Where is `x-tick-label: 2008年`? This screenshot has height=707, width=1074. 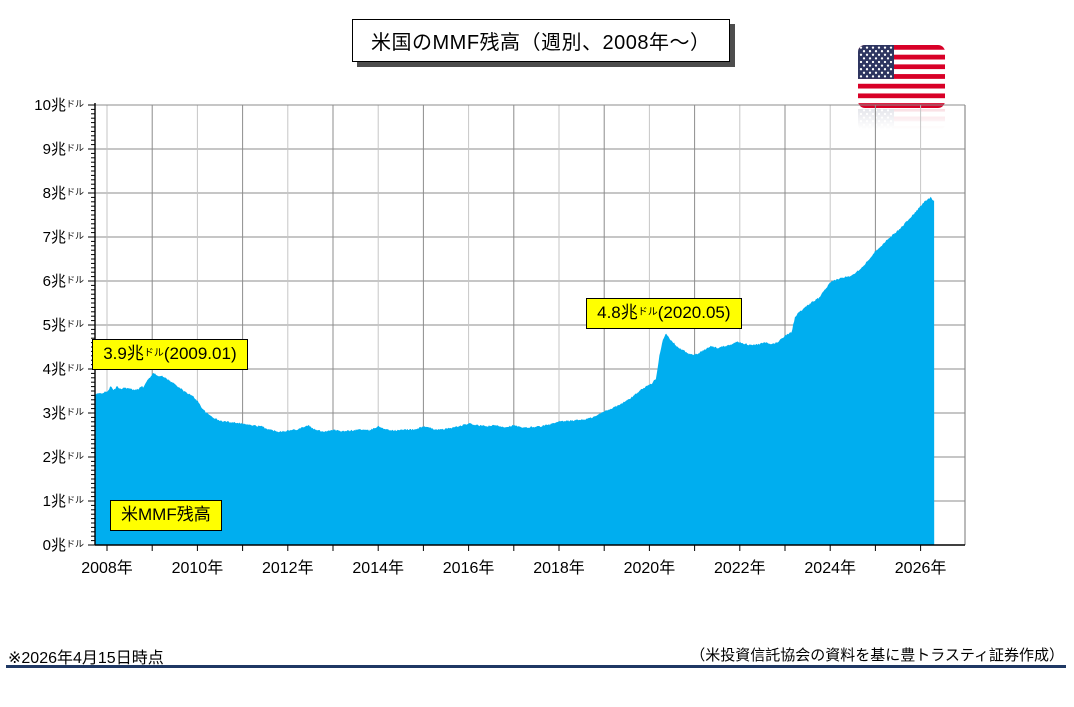
x-tick-label: 2008年 is located at coordinates (107, 568).